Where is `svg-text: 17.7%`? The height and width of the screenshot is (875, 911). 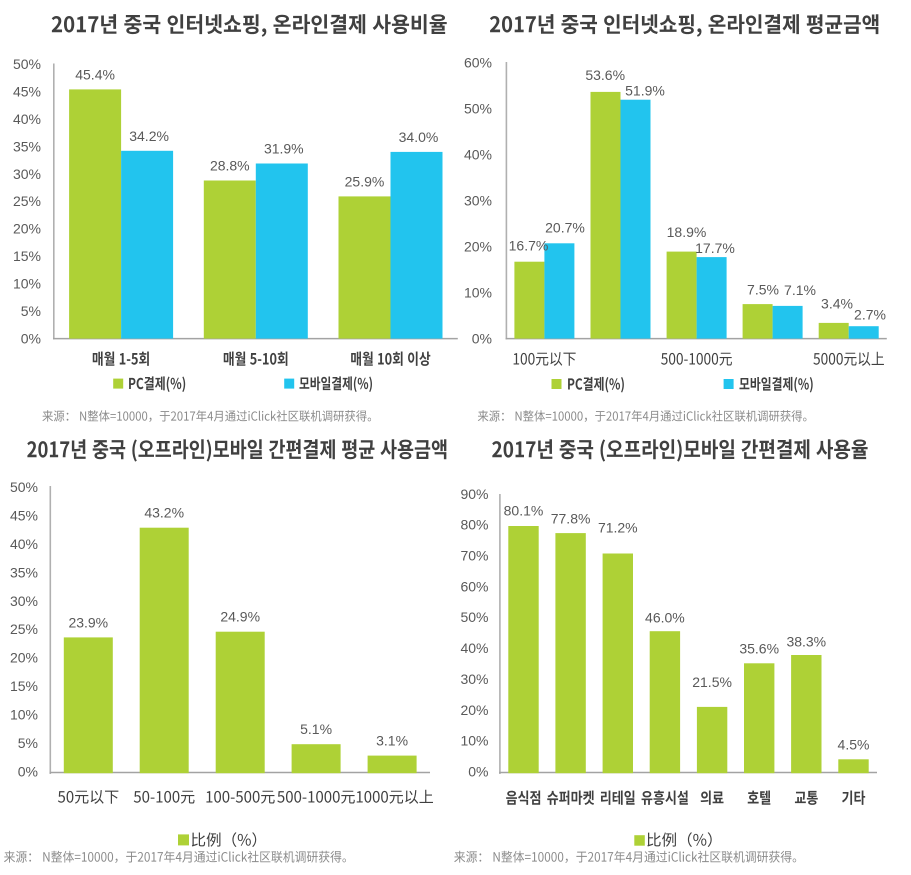 svg-text: 17.7% is located at coordinates (715, 248).